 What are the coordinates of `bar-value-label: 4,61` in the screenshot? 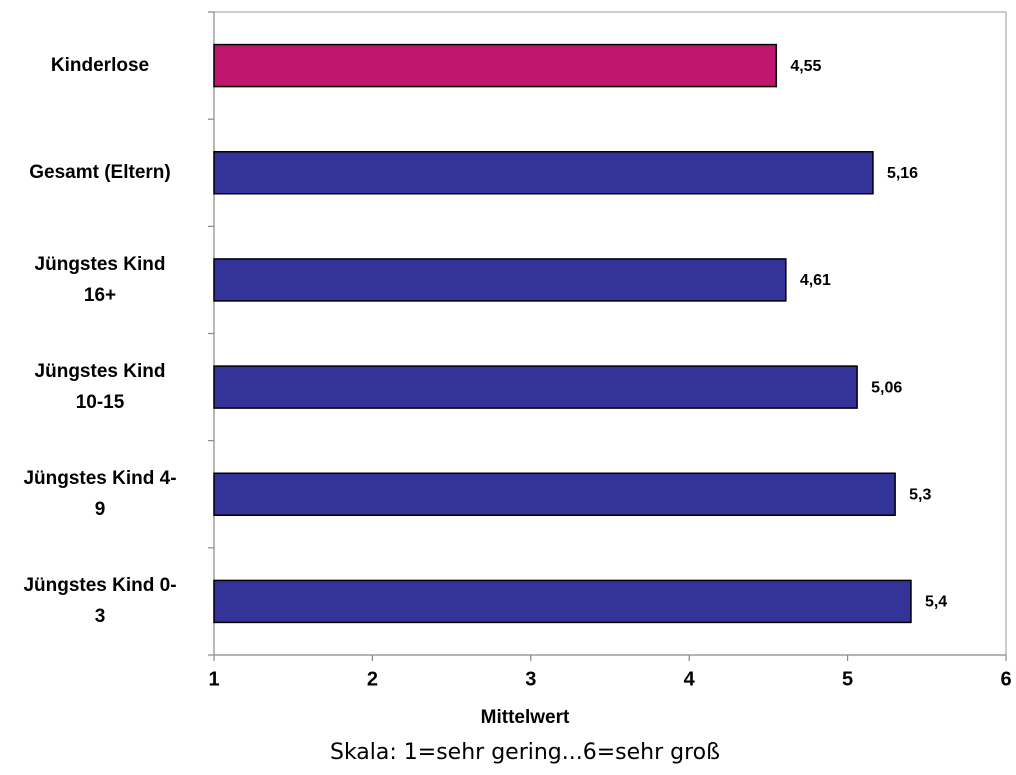 It's located at (815, 280).